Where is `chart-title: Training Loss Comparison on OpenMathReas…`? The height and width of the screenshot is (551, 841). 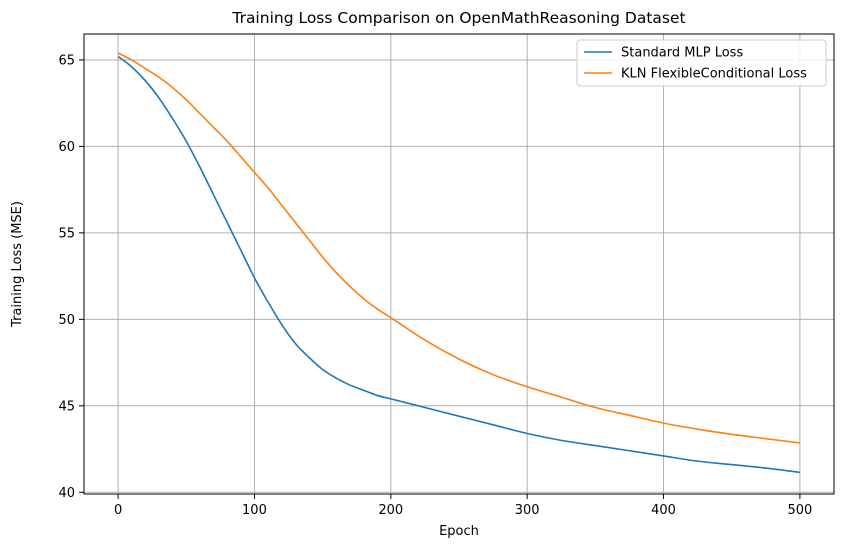
chart-title: Training Loss Comparison on OpenMathReas… is located at coordinates (458, 18).